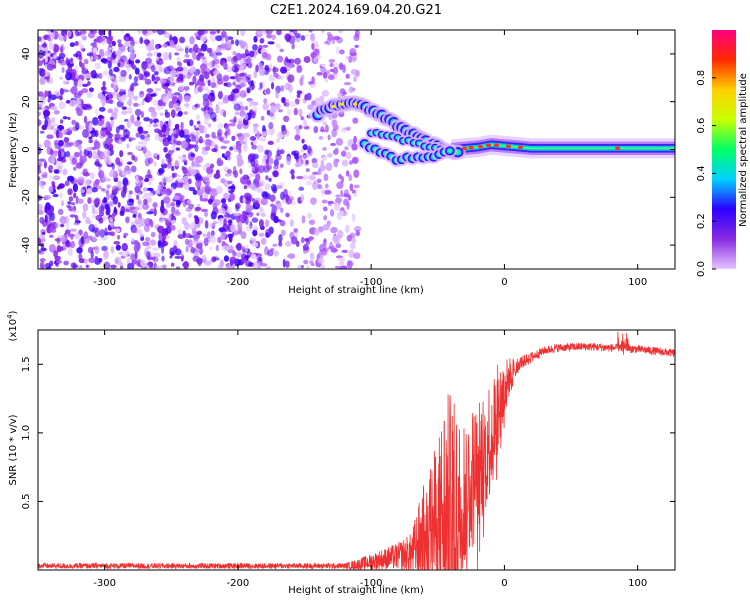 The width and height of the screenshot is (750, 600). Describe the element at coordinates (457, 152) in the screenshot. I see `track-core` at that location.